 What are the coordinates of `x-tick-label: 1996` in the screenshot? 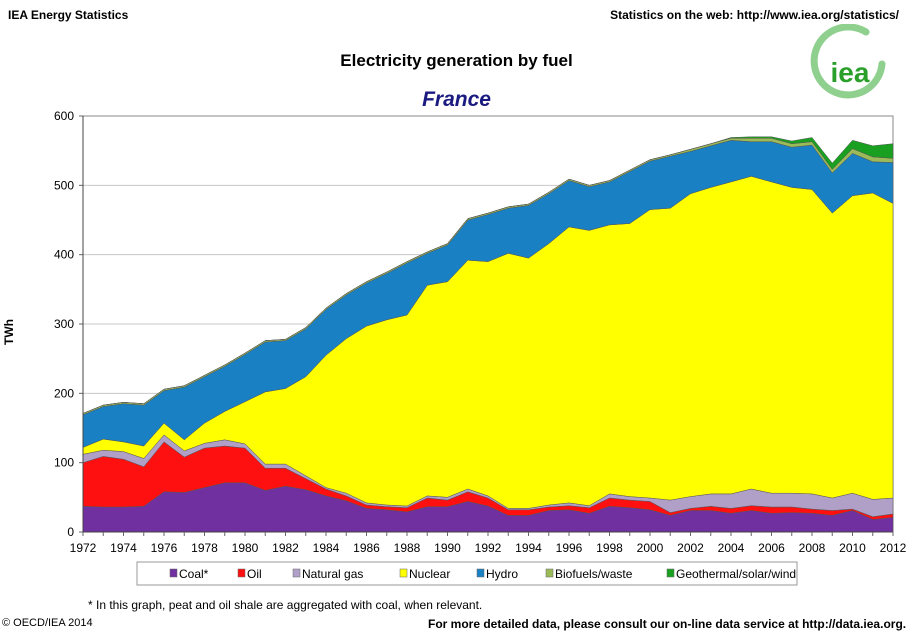 It's located at (569, 548).